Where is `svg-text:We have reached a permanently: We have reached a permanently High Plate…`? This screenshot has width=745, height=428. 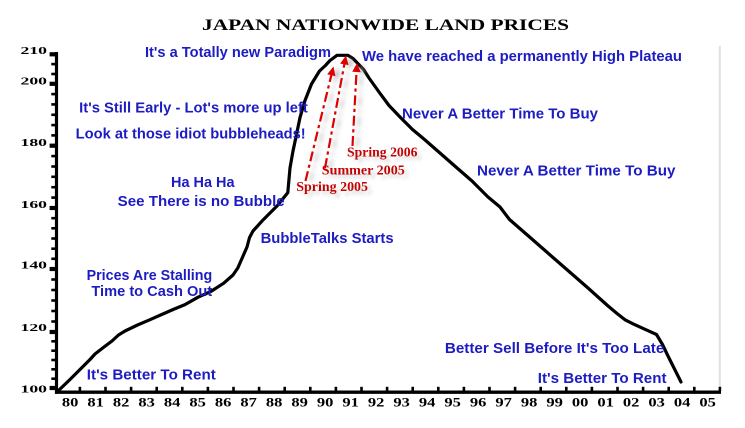 svg-text:We have reached a permanently: We have reached a permanently High Plate… is located at coordinates (522, 57).